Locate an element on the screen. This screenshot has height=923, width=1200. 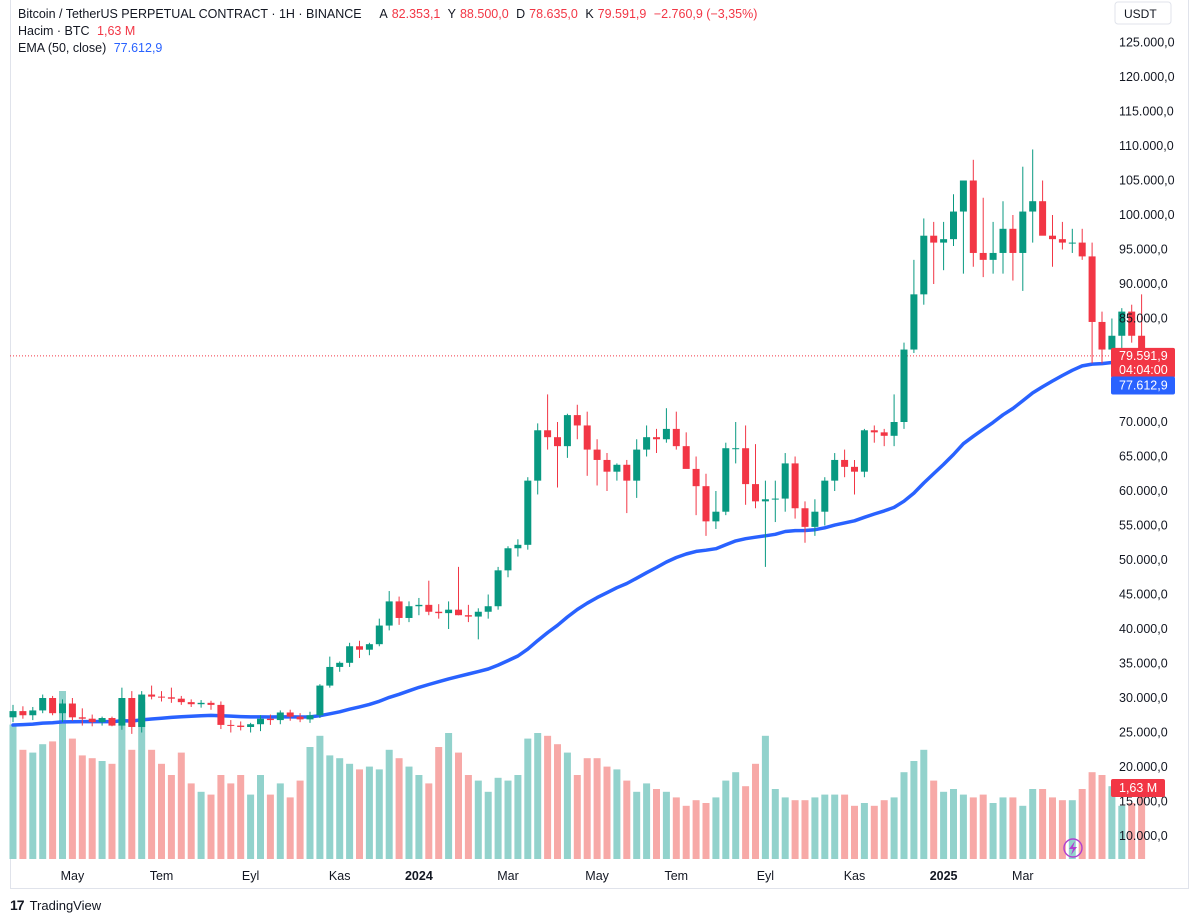
x-tick-label: Eyl is located at coordinates (765, 876).